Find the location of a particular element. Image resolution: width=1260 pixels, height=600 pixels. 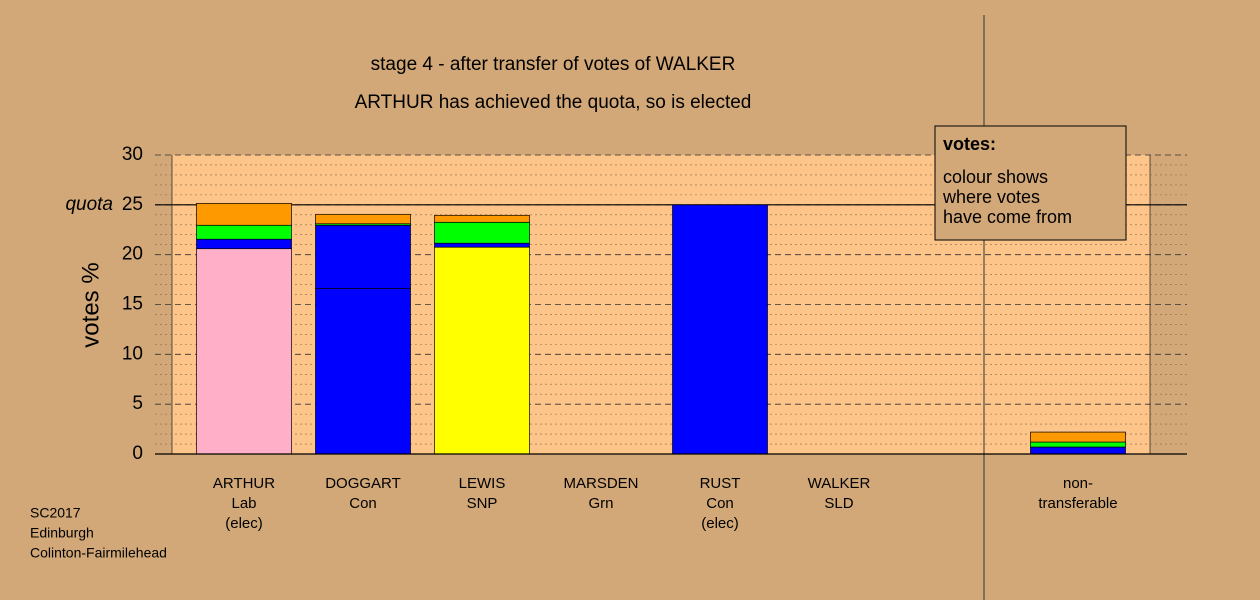

y-tick-label: 10 is located at coordinates (132, 353).